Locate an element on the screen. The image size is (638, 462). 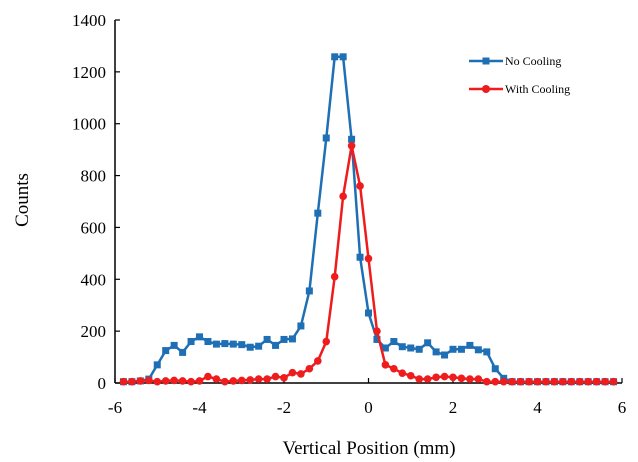
legend-label-no-cooling: No Cooling is located at coordinates (533, 61).